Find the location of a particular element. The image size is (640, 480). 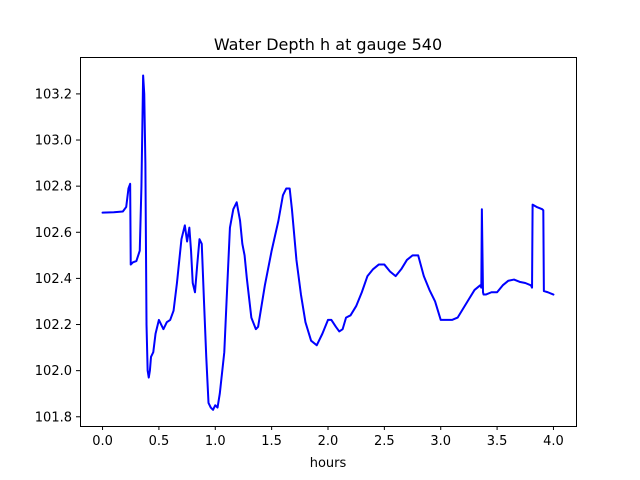

x-axis-ticks: 0.0 0.5 1.0 1.5 2.0 2.5 3.0 3.5 4.0 is located at coordinates (328, 437).